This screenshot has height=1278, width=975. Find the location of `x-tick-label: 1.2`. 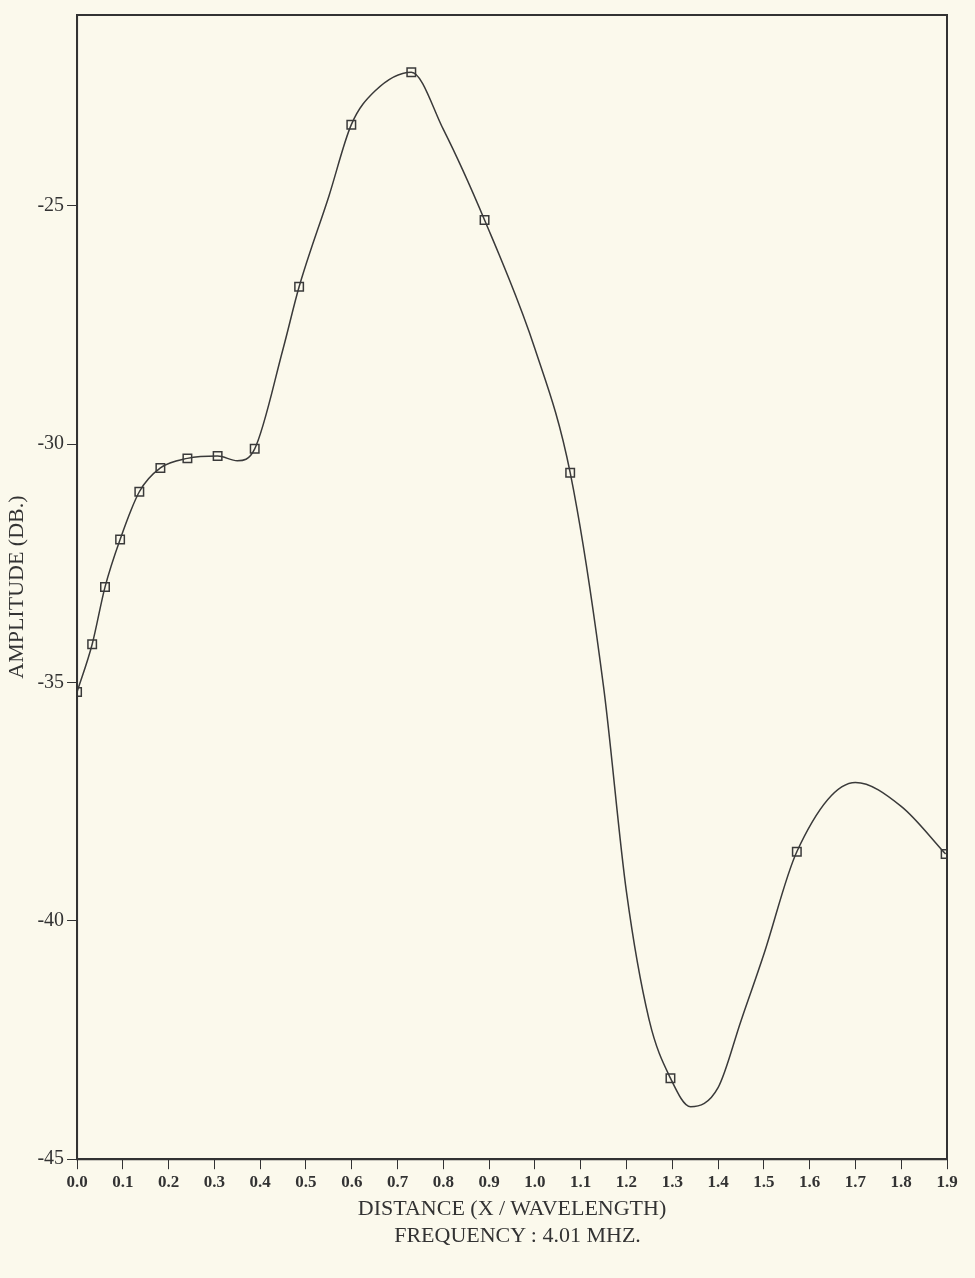

x-tick-label: 1.2 is located at coordinates (626, 1181).